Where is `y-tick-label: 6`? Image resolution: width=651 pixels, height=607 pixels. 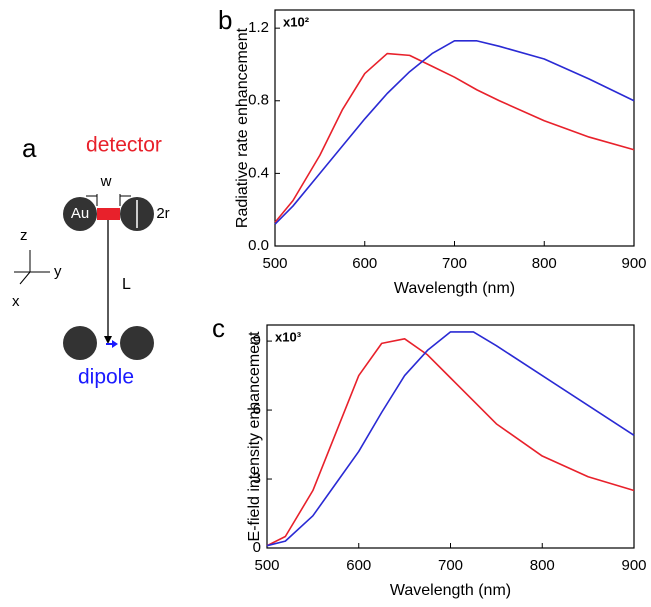
y-tick-label: 6 is located at coordinates (257, 409).